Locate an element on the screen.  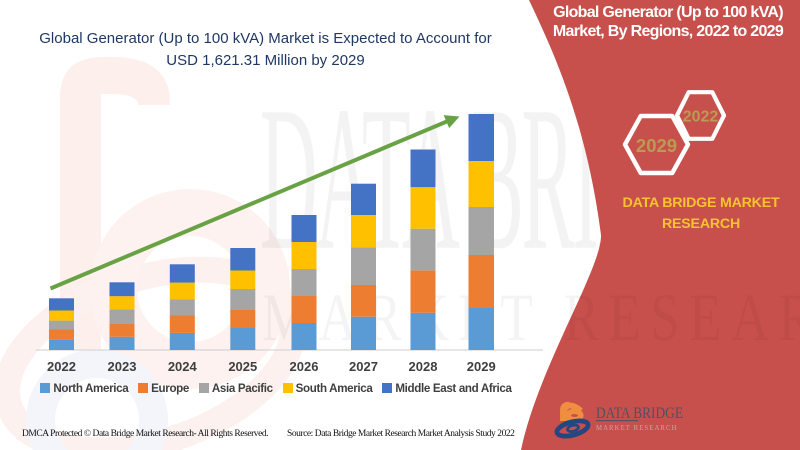
svg-text: DATA BRIDGE is located at coordinates (639, 413).